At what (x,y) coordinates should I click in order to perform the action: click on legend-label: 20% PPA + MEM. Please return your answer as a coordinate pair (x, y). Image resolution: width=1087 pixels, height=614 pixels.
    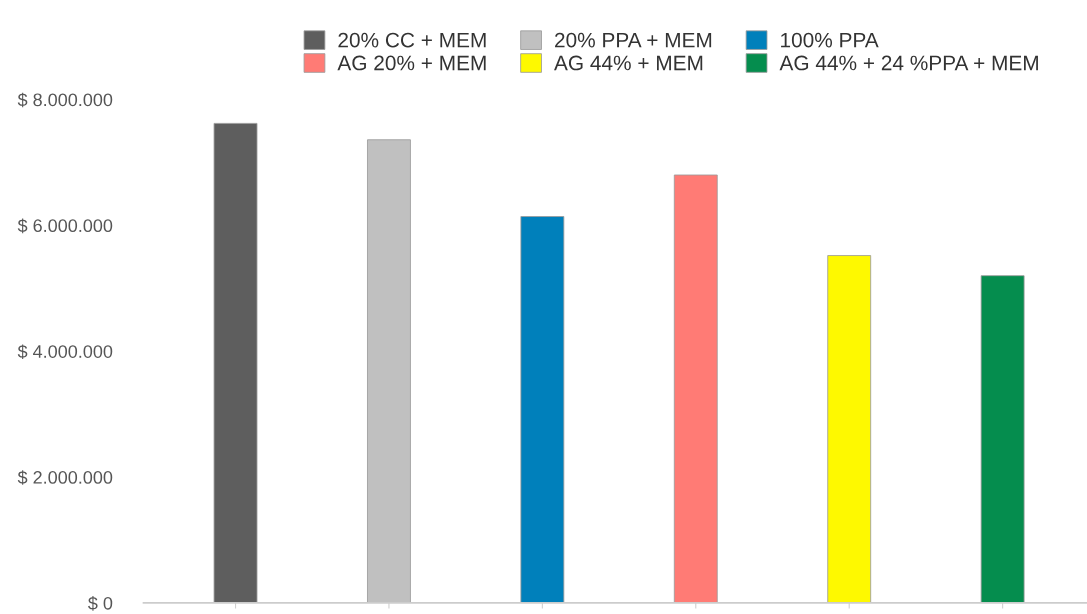
    Looking at the image, I should click on (633, 40).